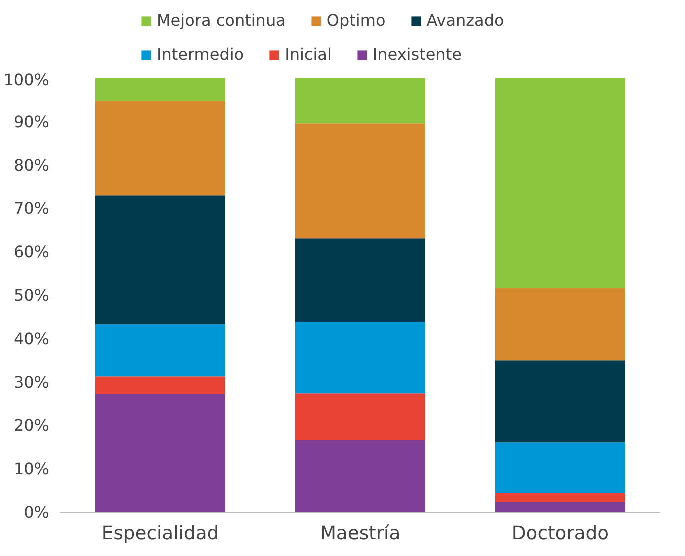 This screenshot has width=685, height=556. What do you see at coordinates (308, 54) in the screenshot?
I see `legend-label: Inicial` at bounding box center [308, 54].